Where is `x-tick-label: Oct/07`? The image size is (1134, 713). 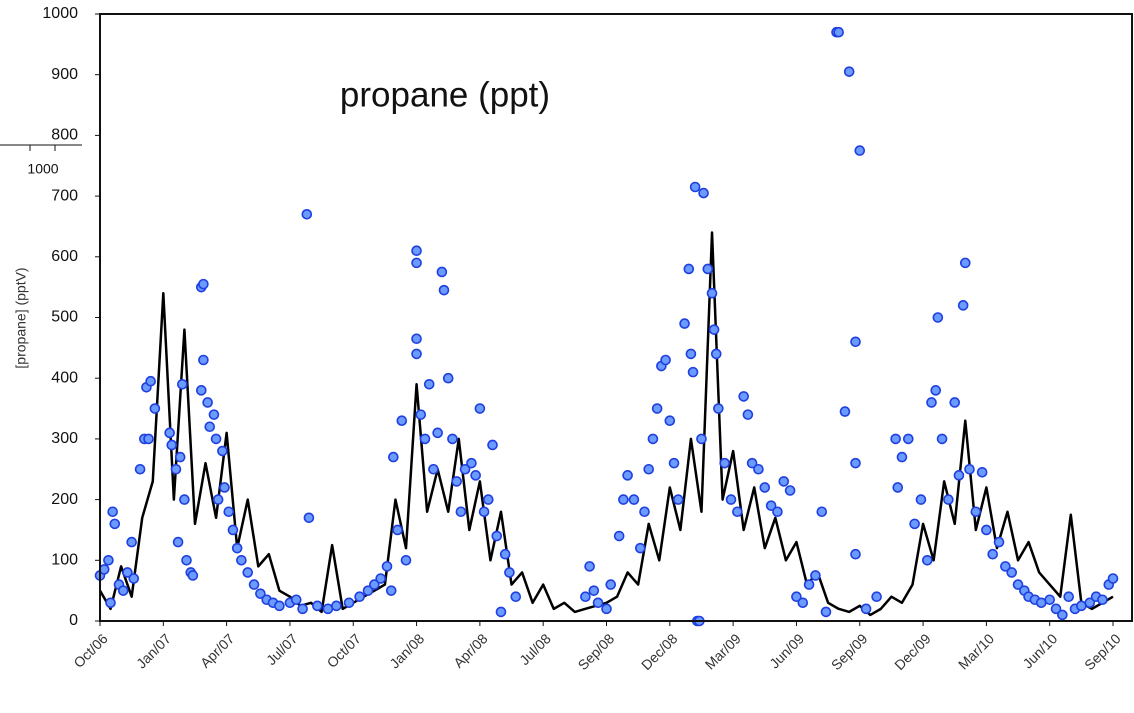 x-tick-label: Oct/07 is located at coordinates (344, 650).